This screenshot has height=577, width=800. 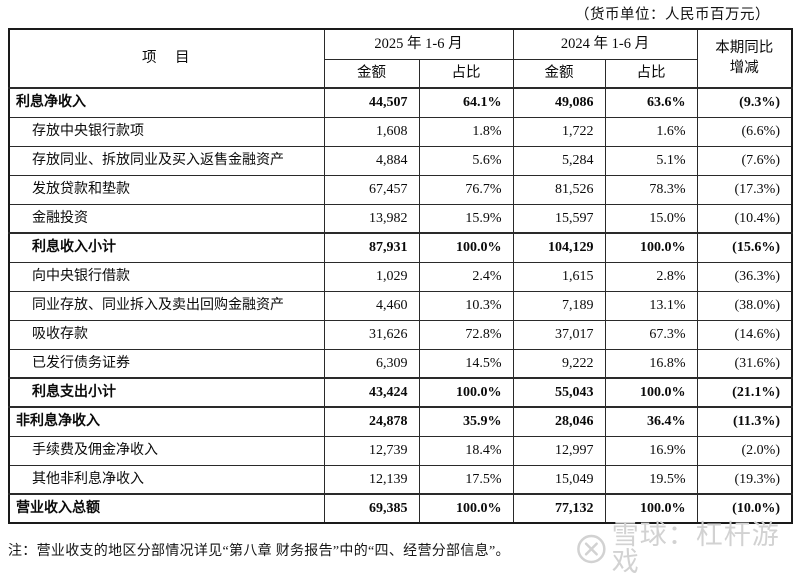 What do you see at coordinates (166, 450) in the screenshot?
I see `row-label: 手续费及佣金净收入` at bounding box center [166, 450].